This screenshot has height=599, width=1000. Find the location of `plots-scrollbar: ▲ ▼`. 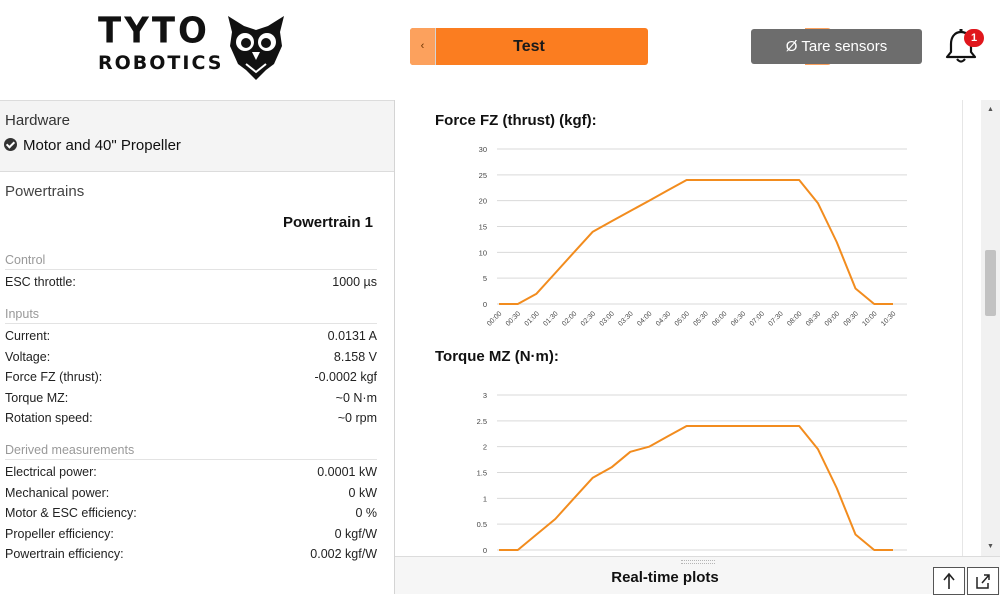

plots-scrollbar: ▲ ▼ is located at coordinates (990, 328).